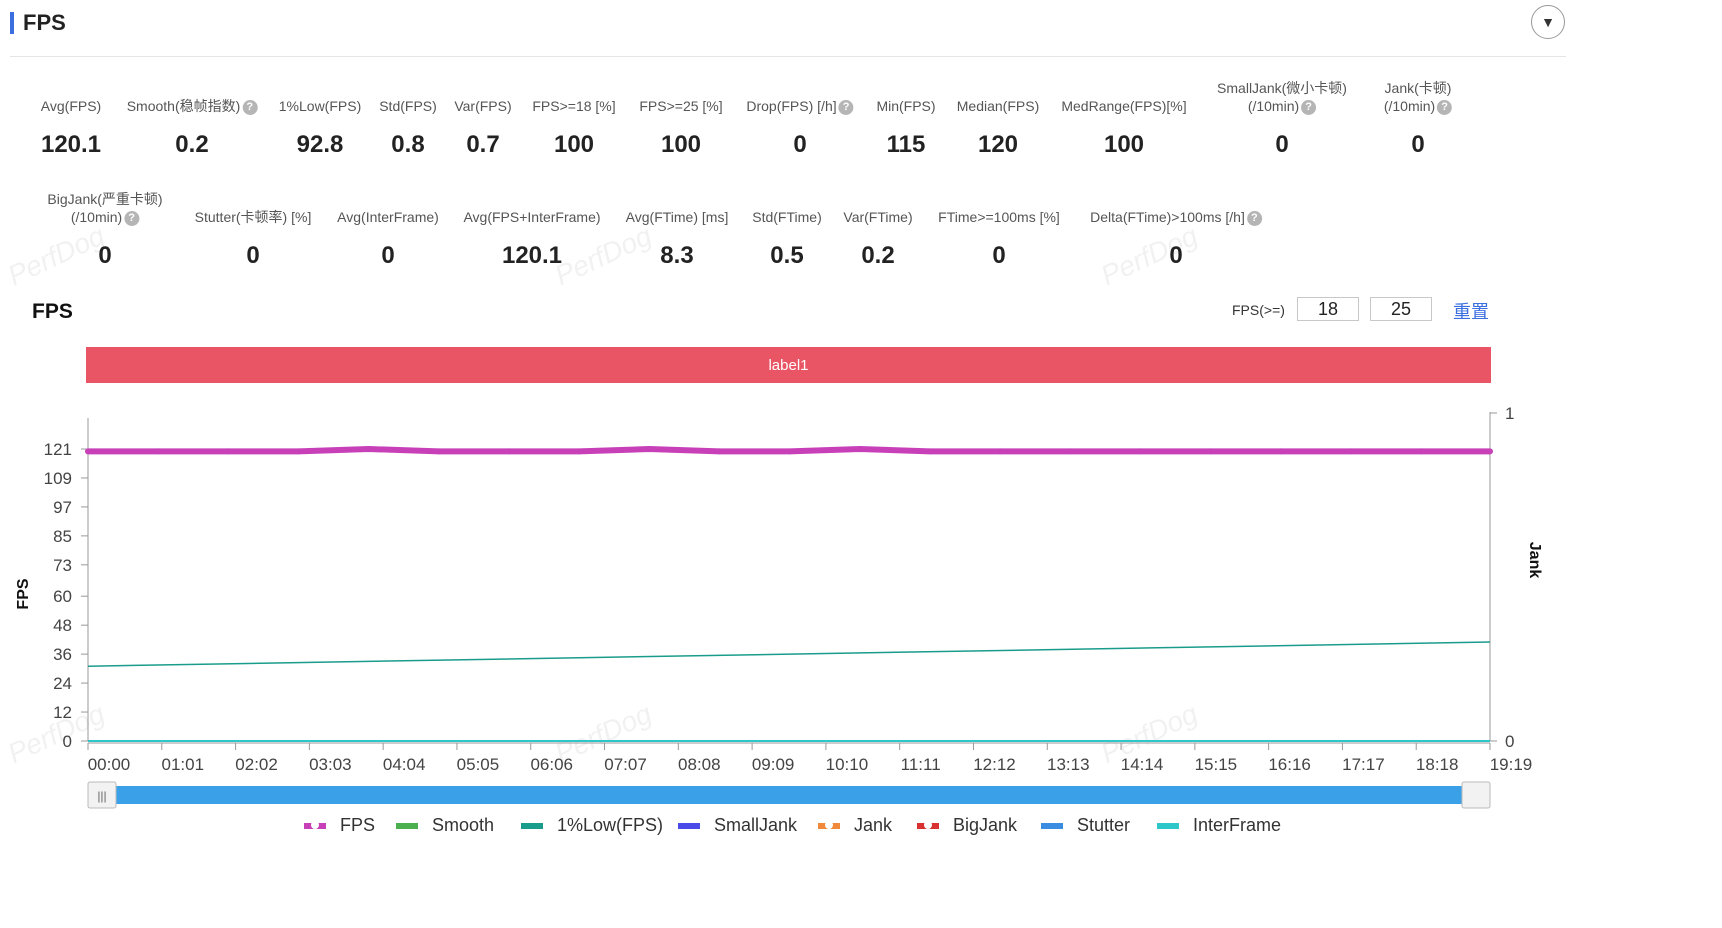 The height and width of the screenshot is (928, 1722). Describe the element at coordinates (985, 825) in the screenshot. I see `legend-label: BigJank` at that location.